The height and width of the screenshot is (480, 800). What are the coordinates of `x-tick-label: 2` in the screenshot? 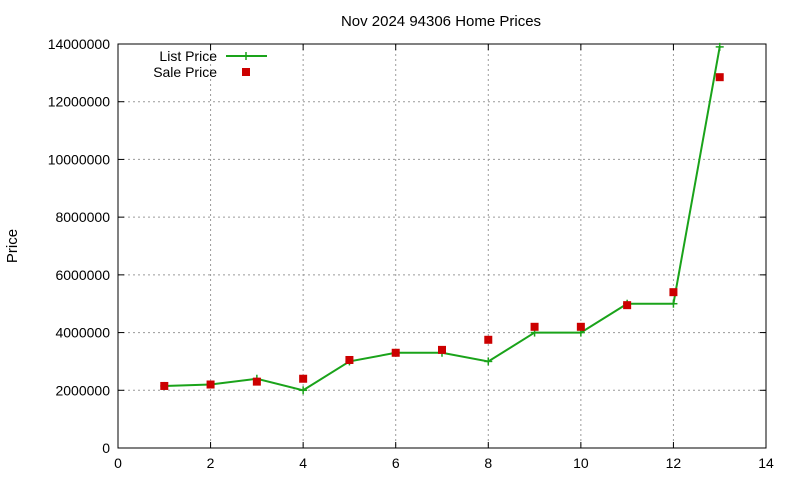 It's located at (211, 463).